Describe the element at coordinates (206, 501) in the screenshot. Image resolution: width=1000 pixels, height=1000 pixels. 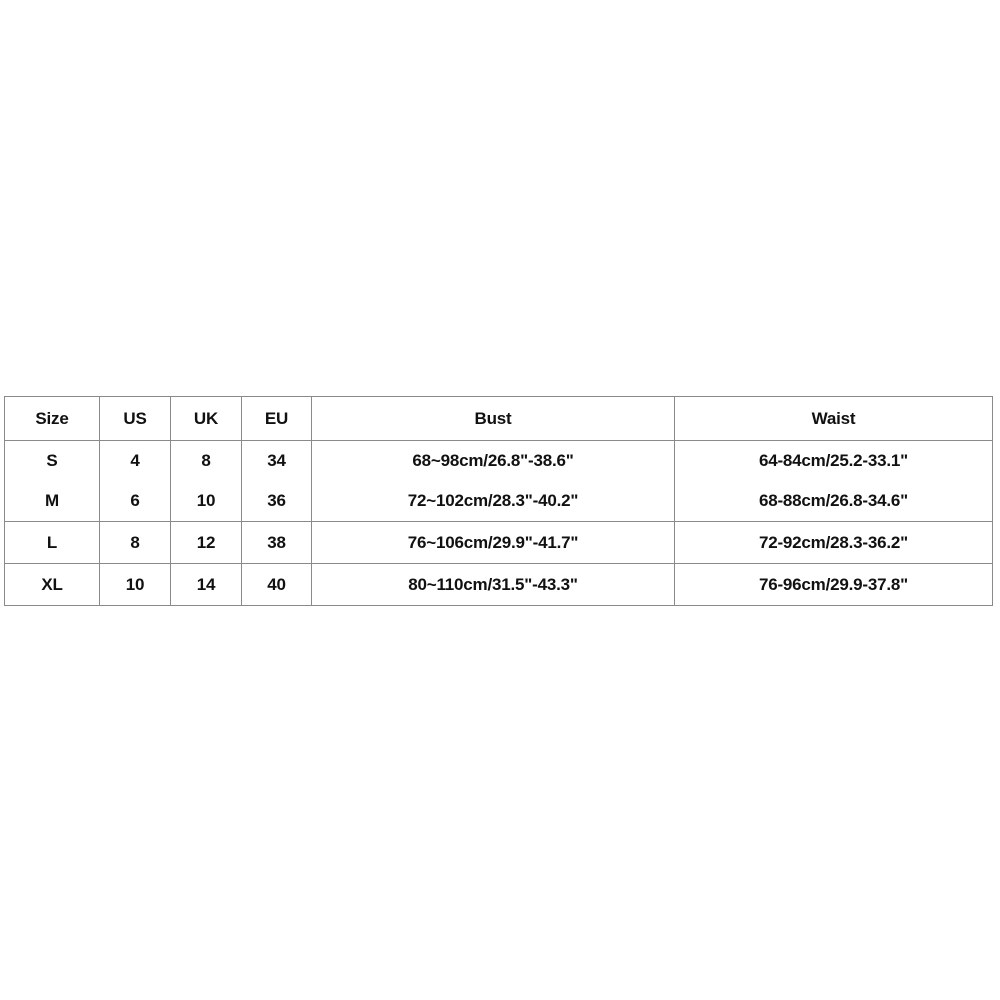
I see `cell-uk-m: 10` at that location.